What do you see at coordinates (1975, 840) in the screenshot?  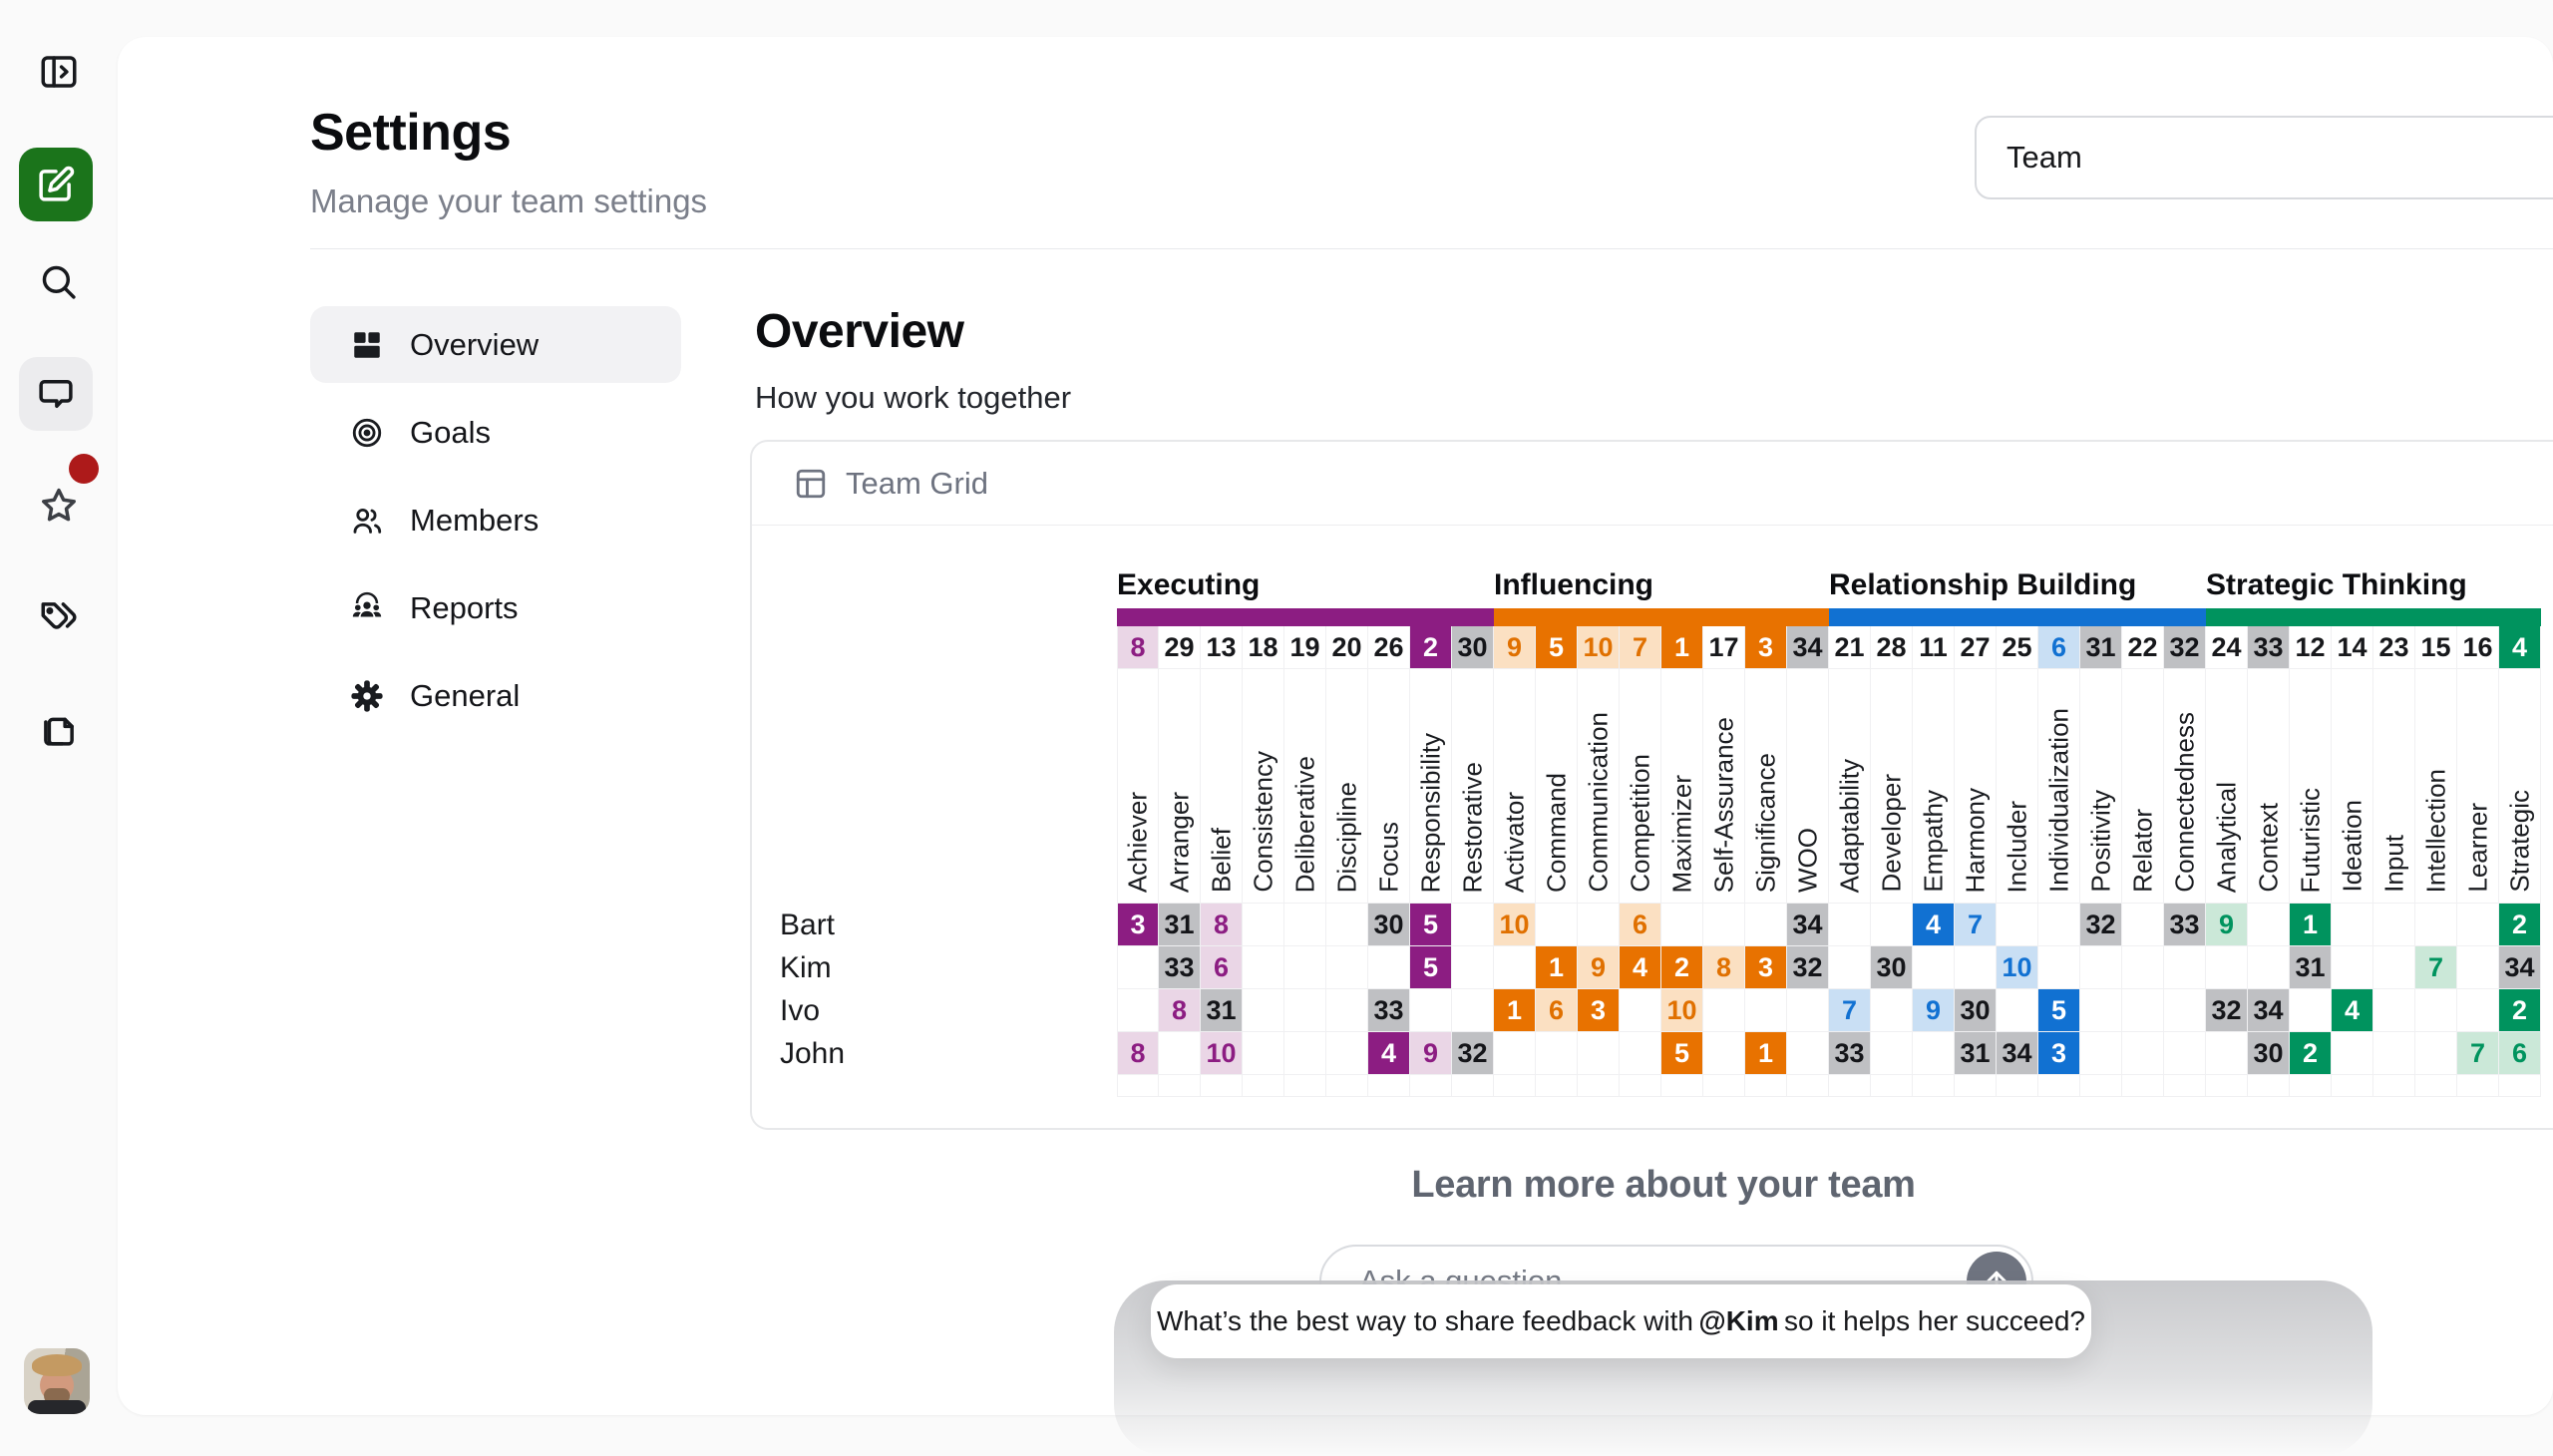 I see `theme-label: Harmony` at bounding box center [1975, 840].